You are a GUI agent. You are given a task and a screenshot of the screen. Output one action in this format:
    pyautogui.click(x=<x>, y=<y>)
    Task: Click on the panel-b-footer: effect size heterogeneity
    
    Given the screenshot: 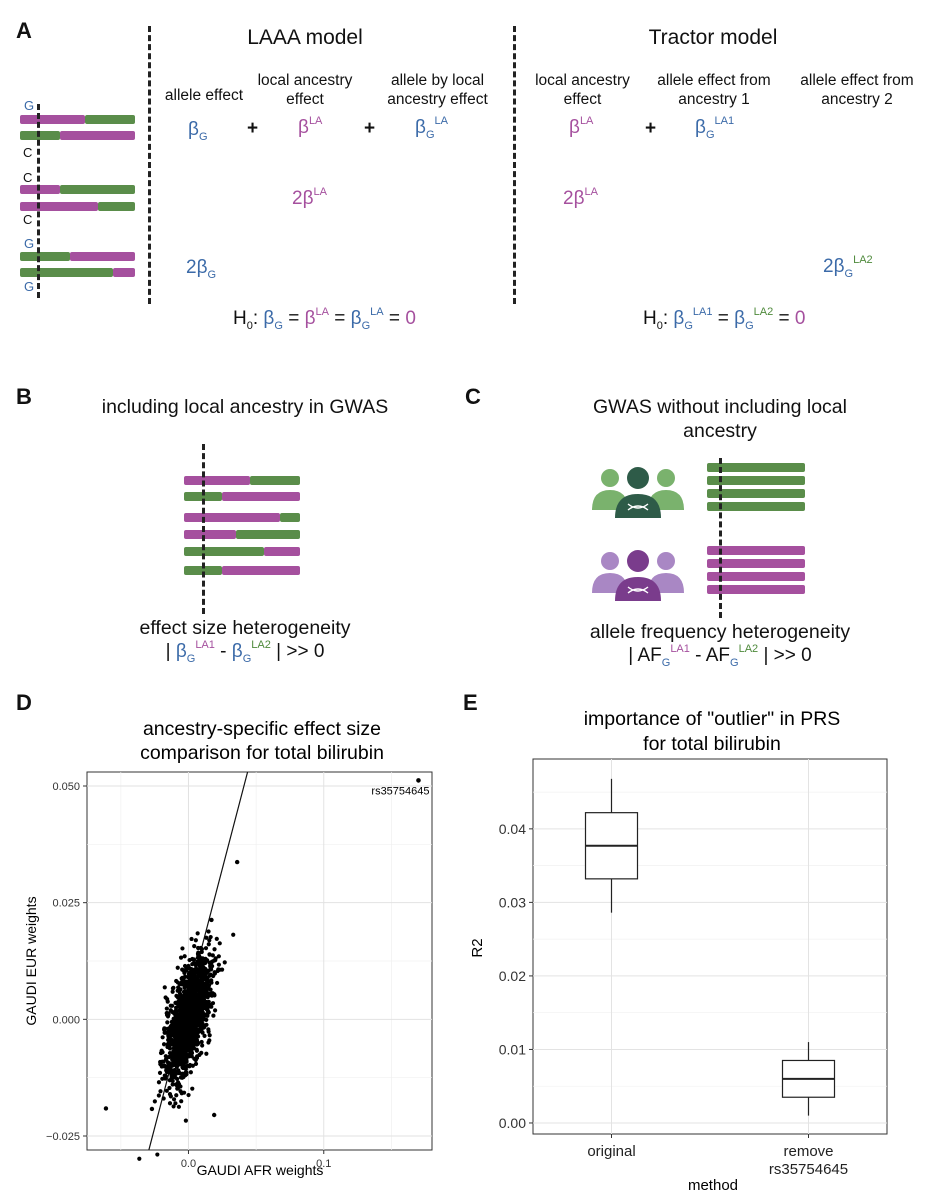 What is the action you would take?
    pyautogui.click(x=245, y=628)
    